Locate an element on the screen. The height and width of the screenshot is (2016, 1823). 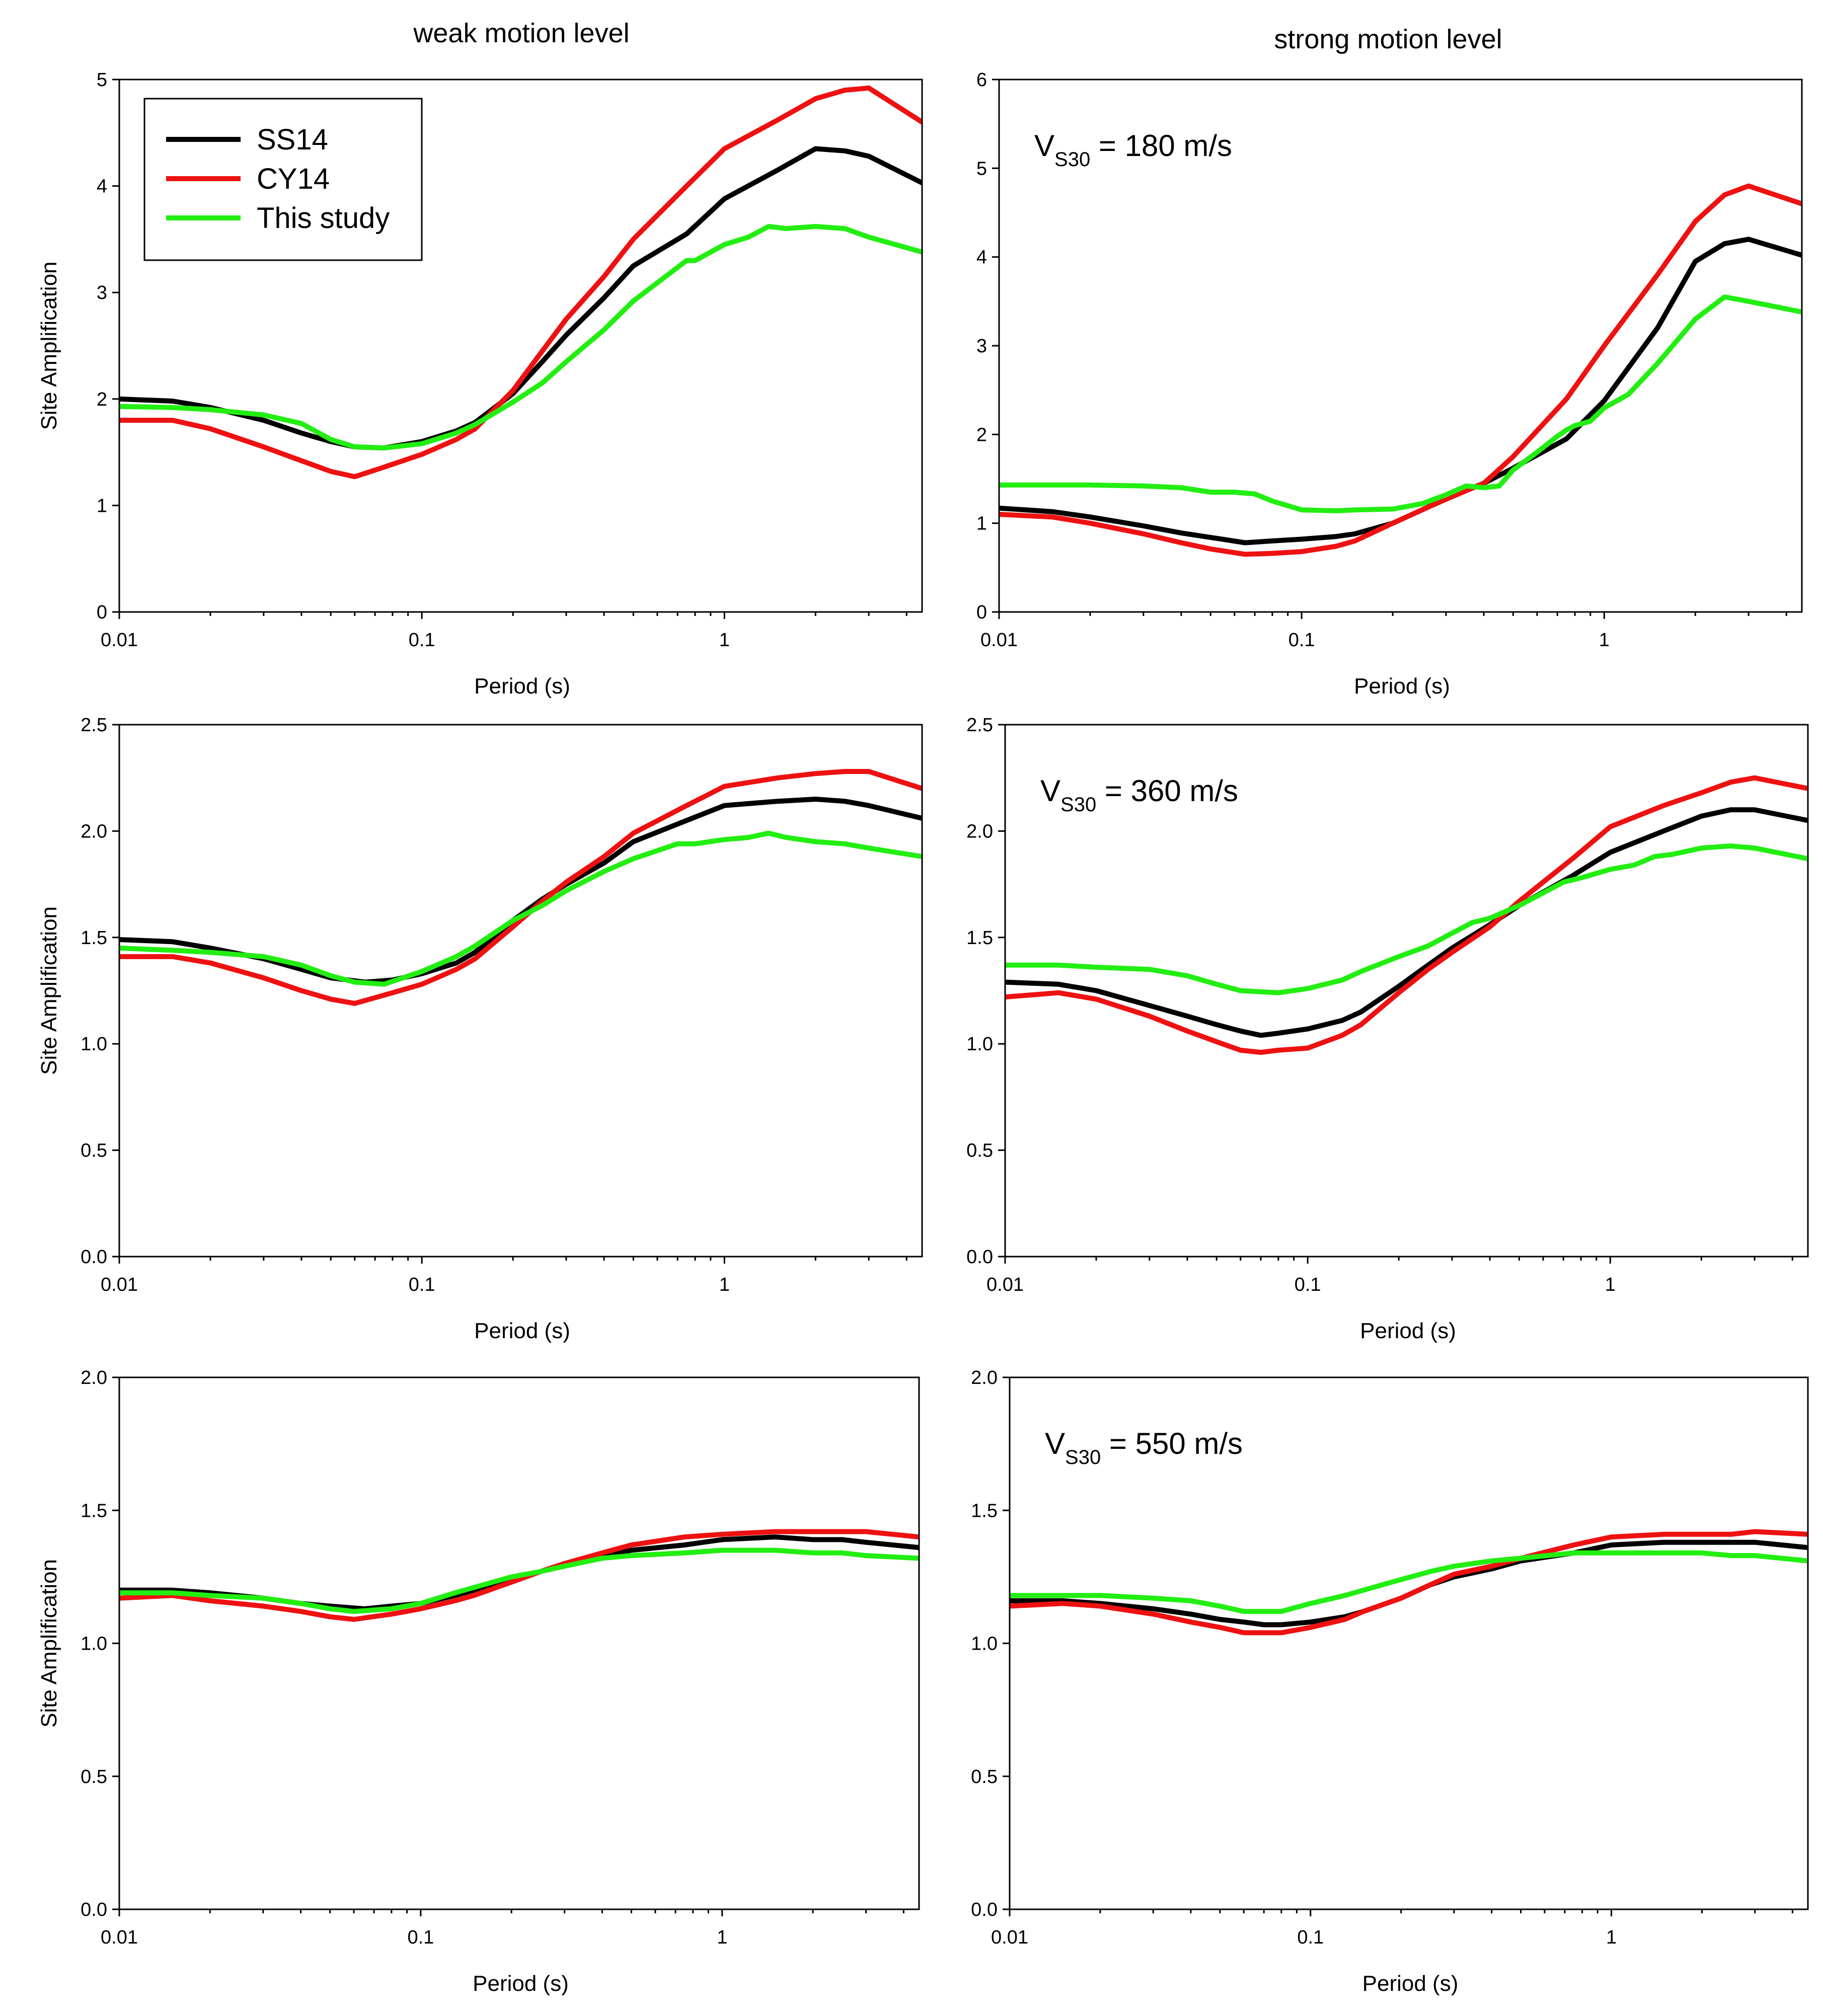
y-tick-label: 6 is located at coordinates (981, 80).